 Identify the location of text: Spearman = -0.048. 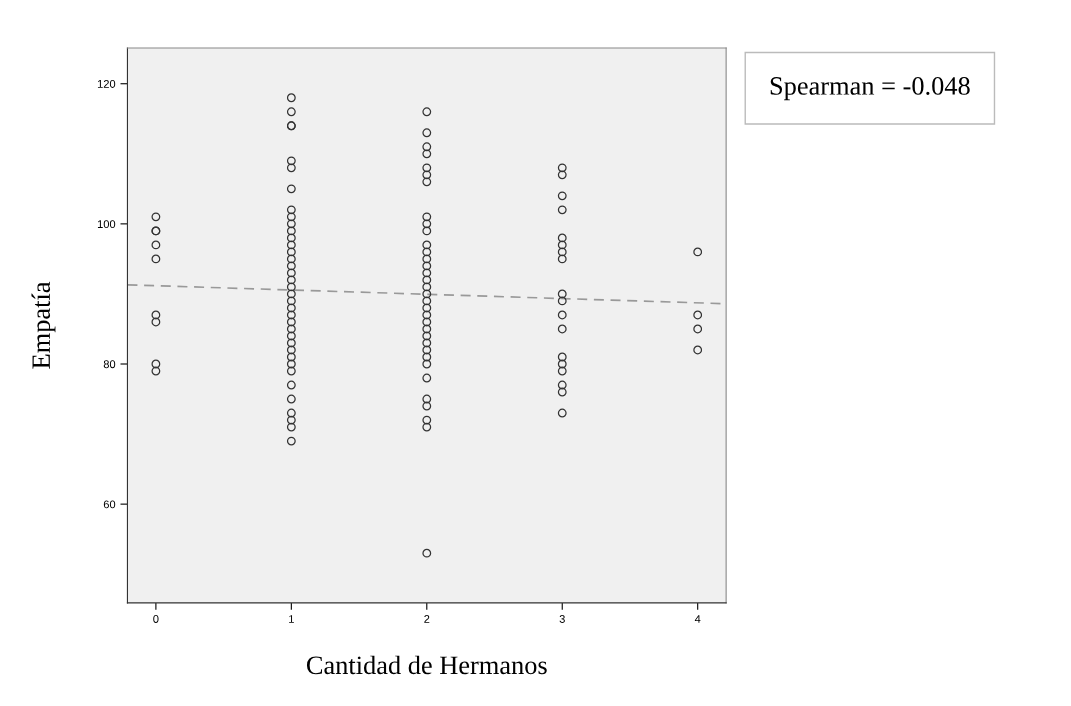
(870, 89).